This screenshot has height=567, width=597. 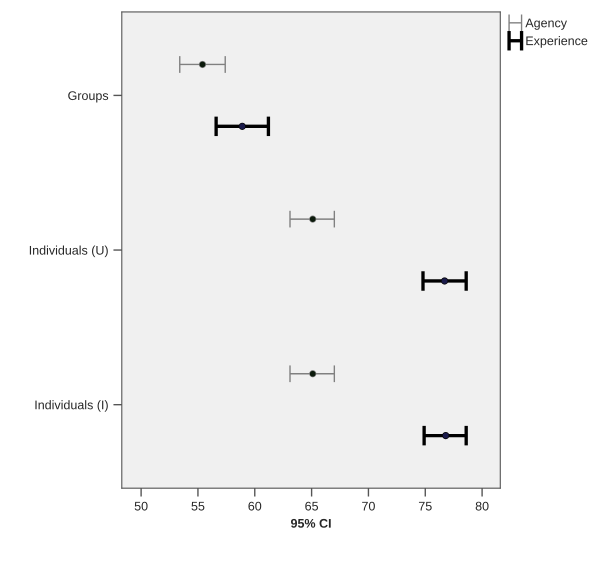 What do you see at coordinates (69, 252) in the screenshot?
I see `y-tick-label: Individuals (U)` at bounding box center [69, 252].